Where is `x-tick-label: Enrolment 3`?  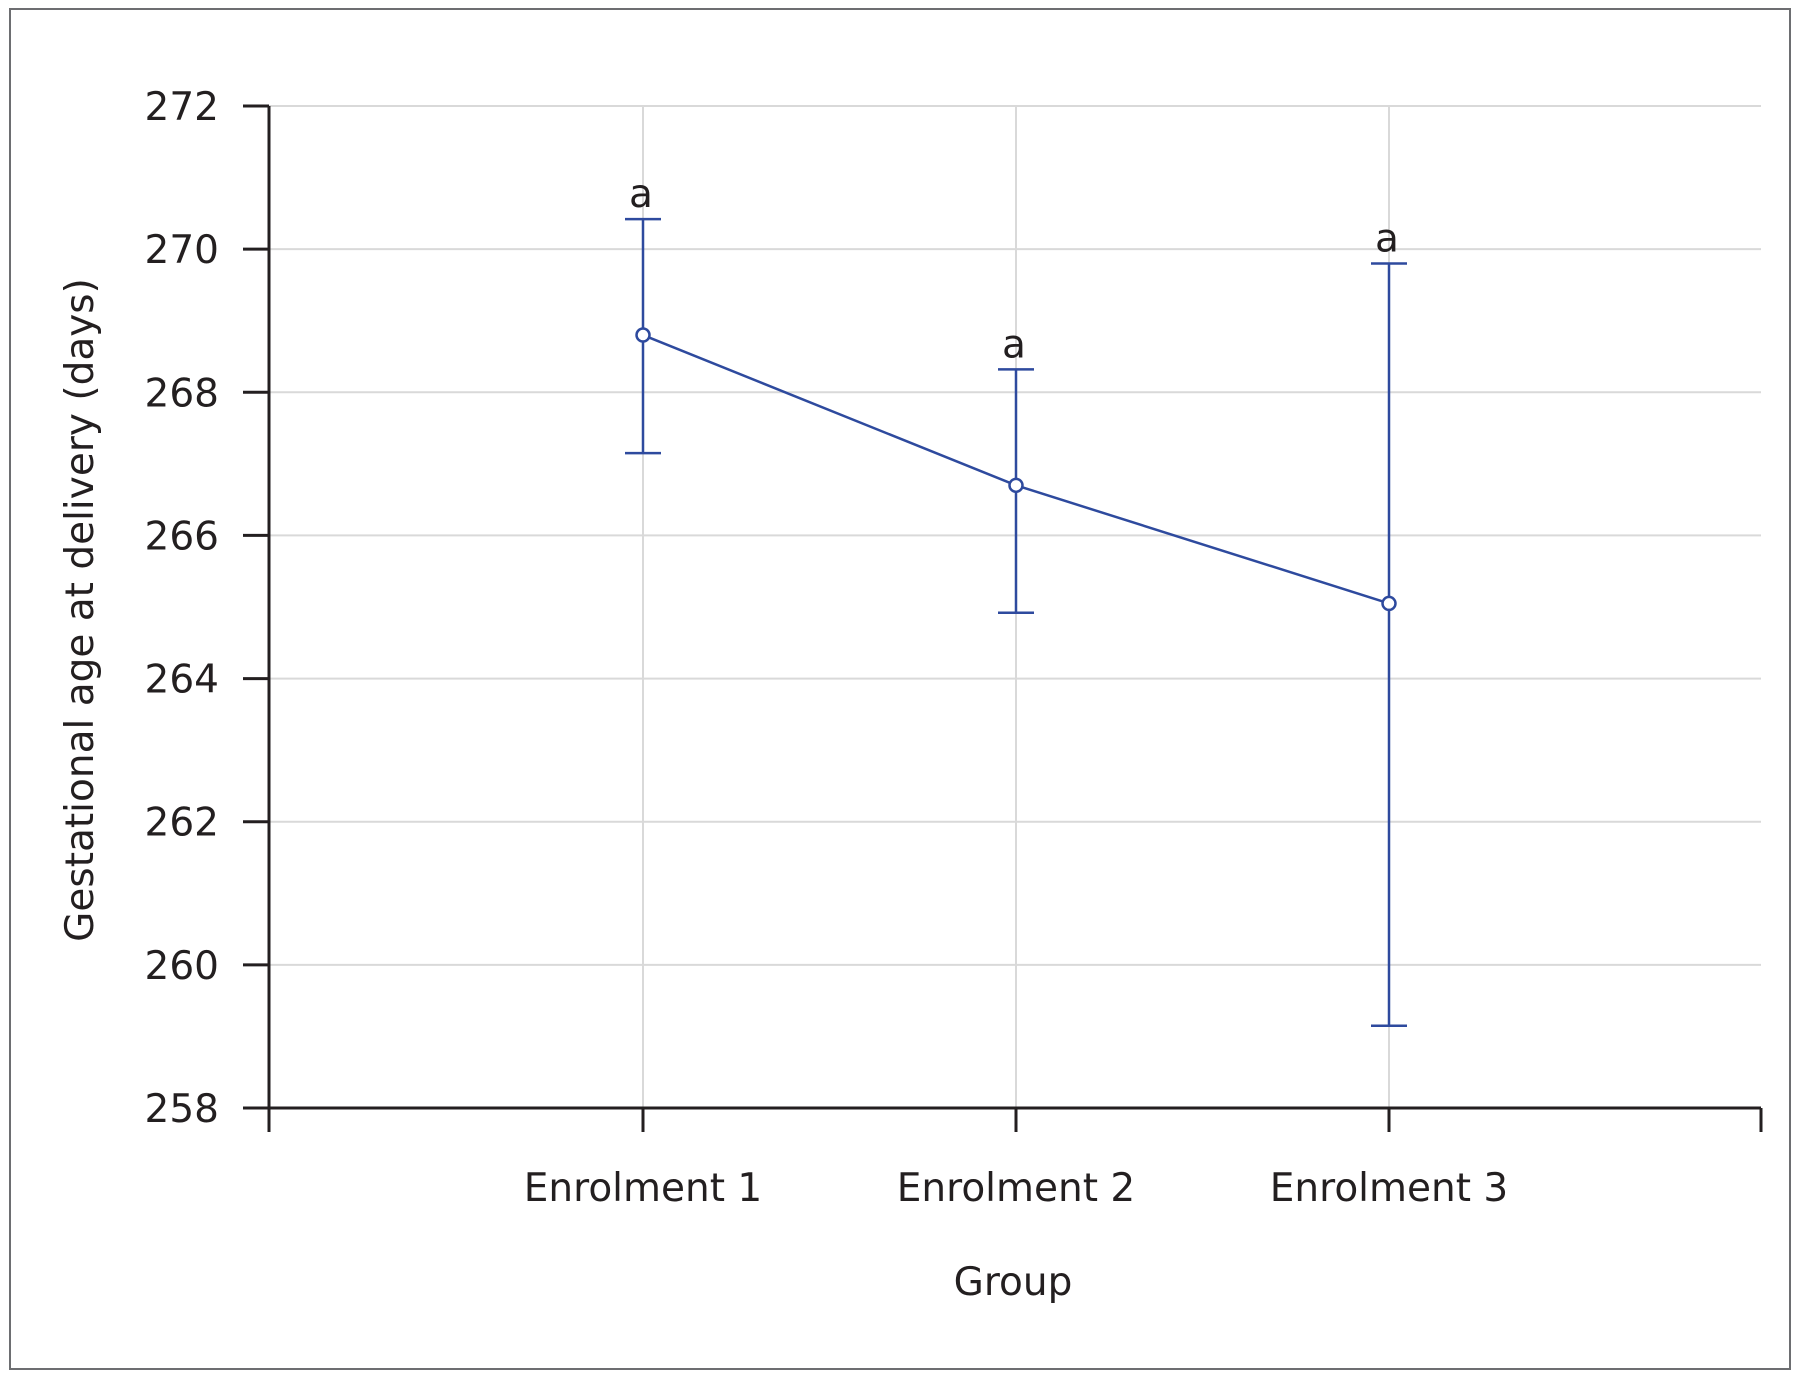 x-tick-label: Enrolment 3 is located at coordinates (1389, 1188).